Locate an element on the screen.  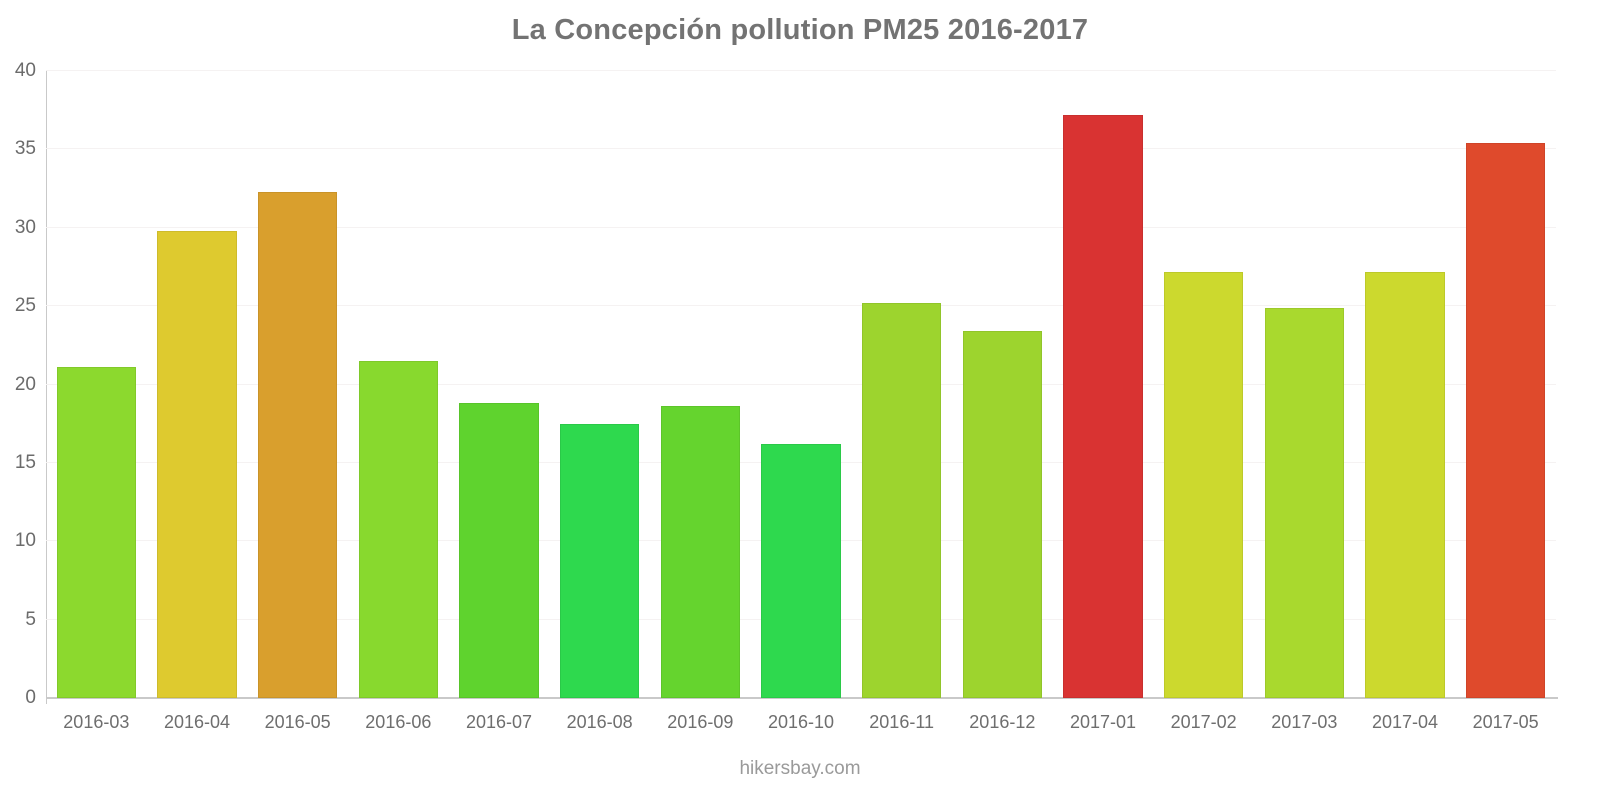
y-tick-label: 15 is located at coordinates (25, 462).